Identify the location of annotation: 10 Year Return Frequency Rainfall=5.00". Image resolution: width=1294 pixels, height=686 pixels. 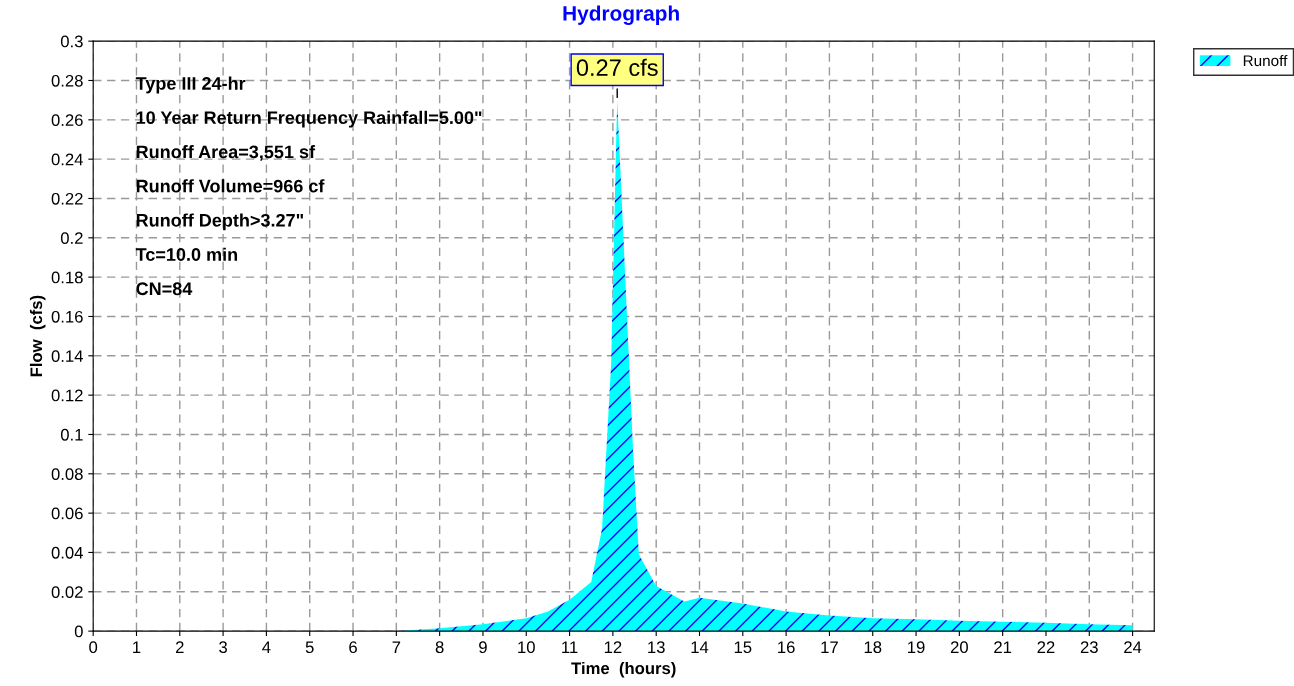
(309, 119).